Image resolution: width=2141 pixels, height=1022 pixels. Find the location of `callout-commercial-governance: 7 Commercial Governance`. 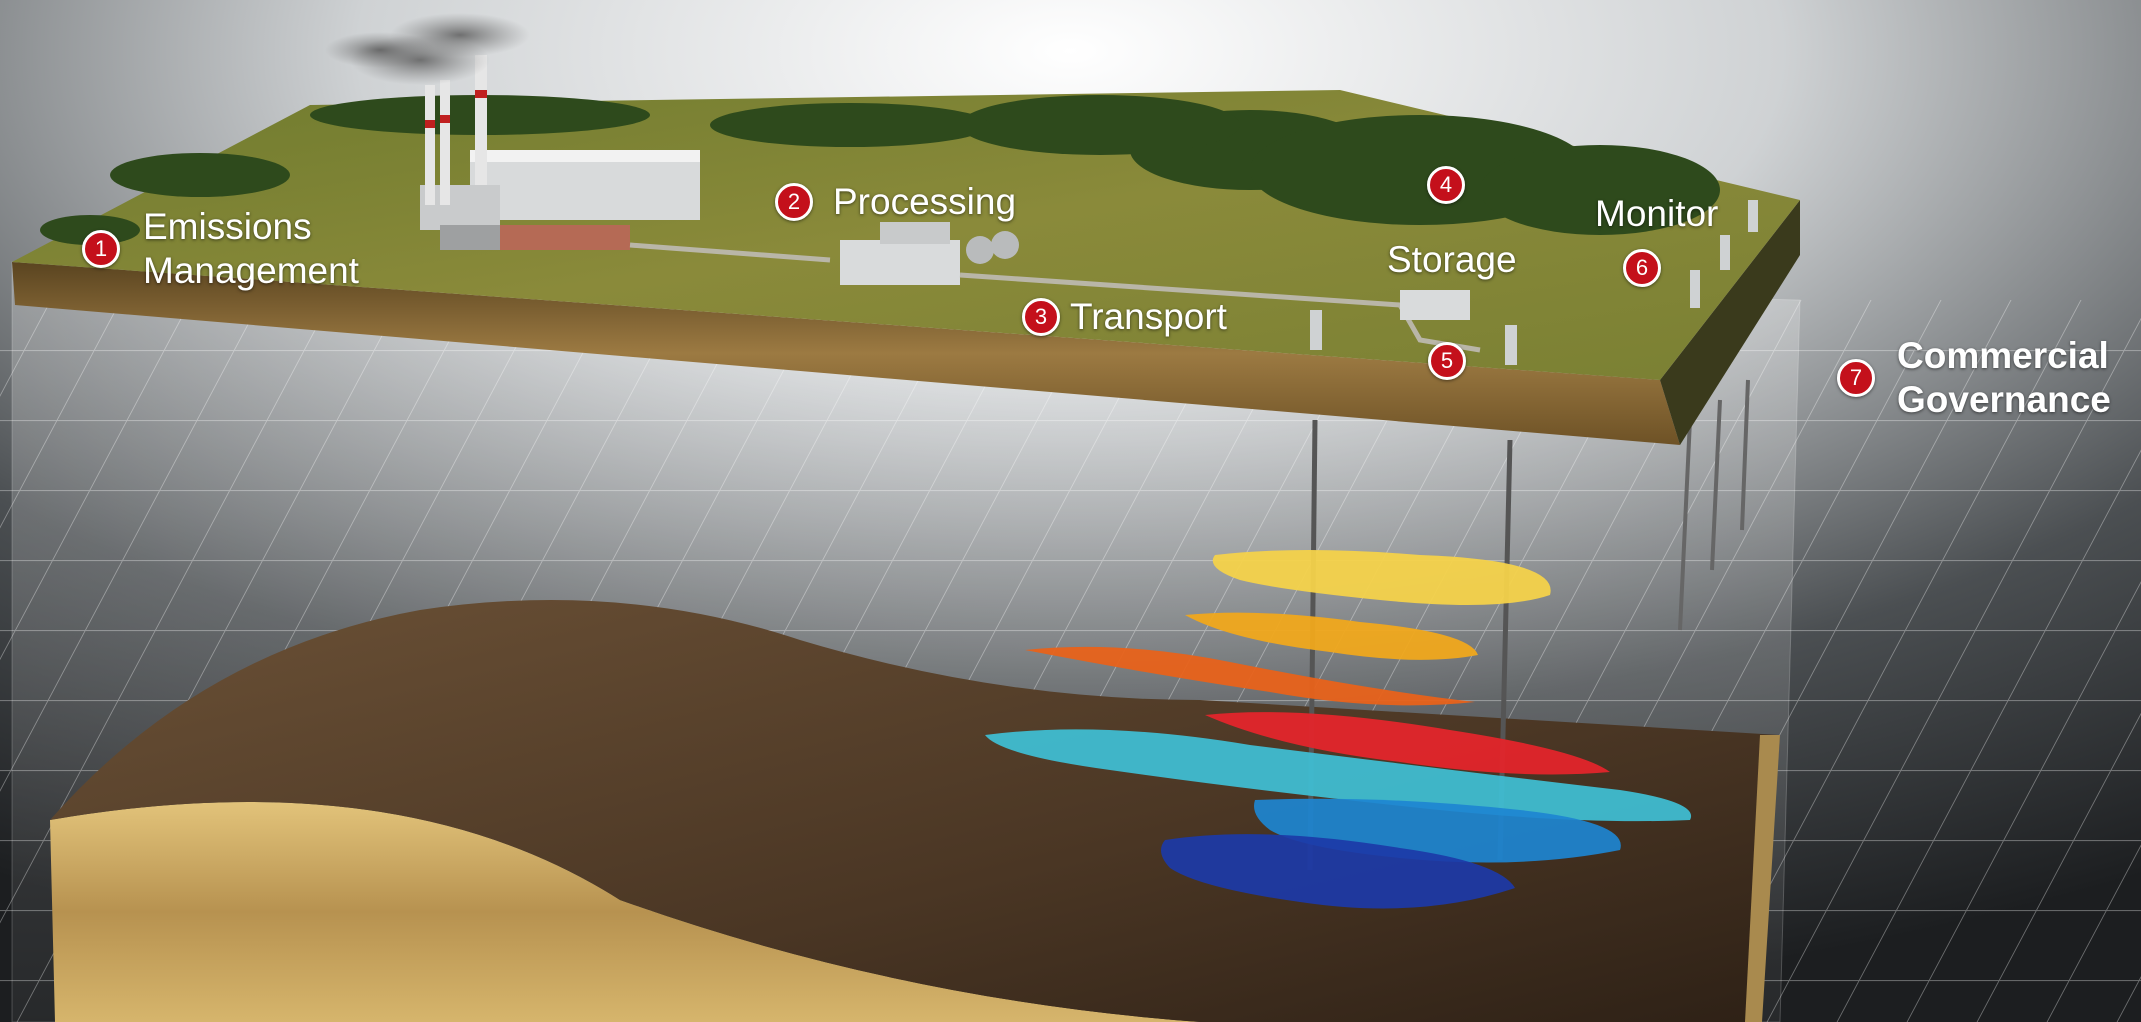

callout-commercial-governance: 7 Commercial Governance is located at coordinates (1987, 378).